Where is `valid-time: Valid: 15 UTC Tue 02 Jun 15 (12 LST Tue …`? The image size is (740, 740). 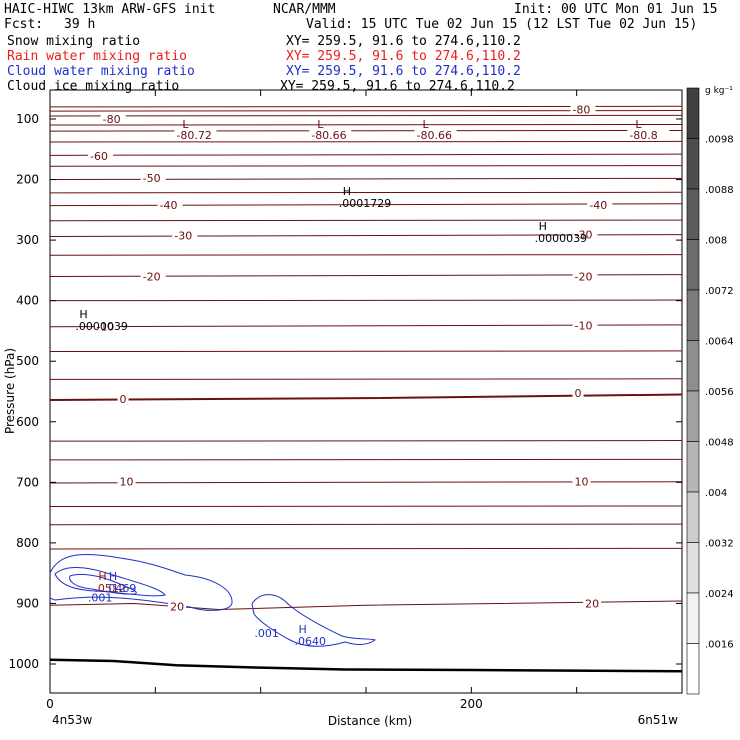
valid-time: Valid: 15 UTC Tue 02 Jun 15 (12 LST Tue … is located at coordinates (502, 24).